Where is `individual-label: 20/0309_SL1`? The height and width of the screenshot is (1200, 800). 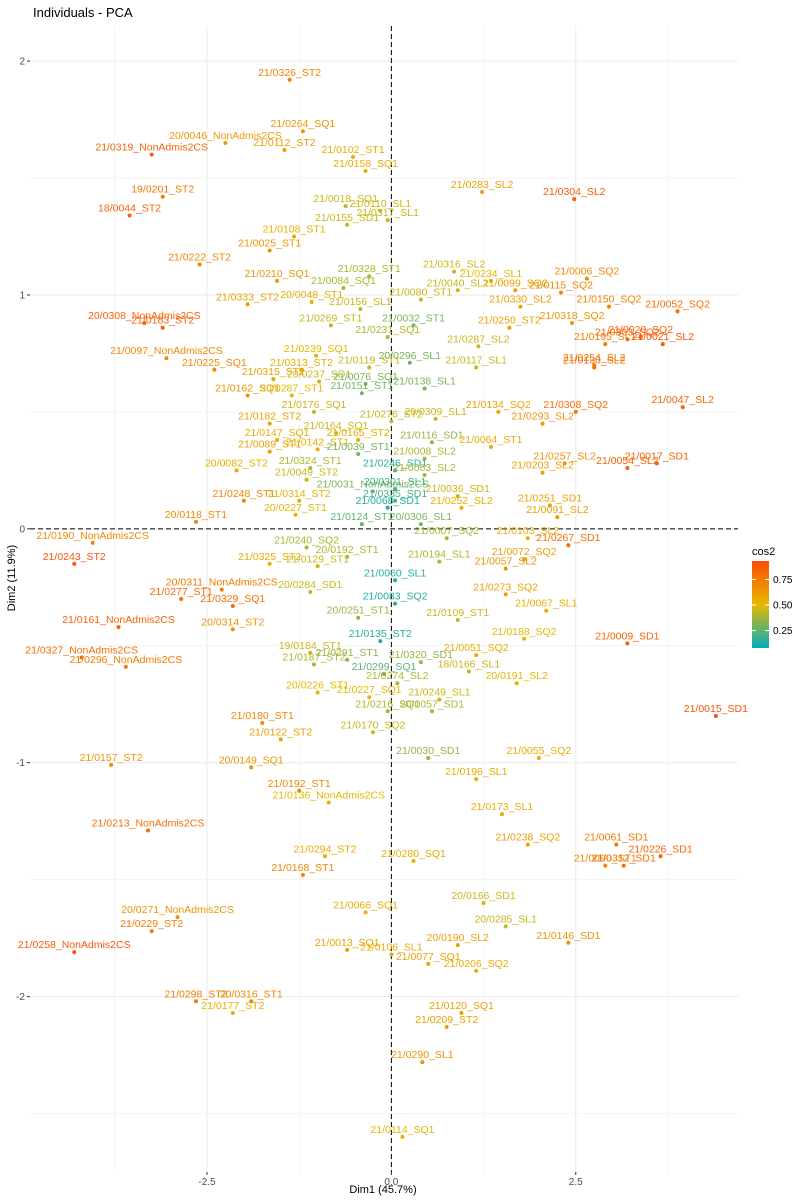
individual-label: 20/0309_SL1 is located at coordinates (435, 412).